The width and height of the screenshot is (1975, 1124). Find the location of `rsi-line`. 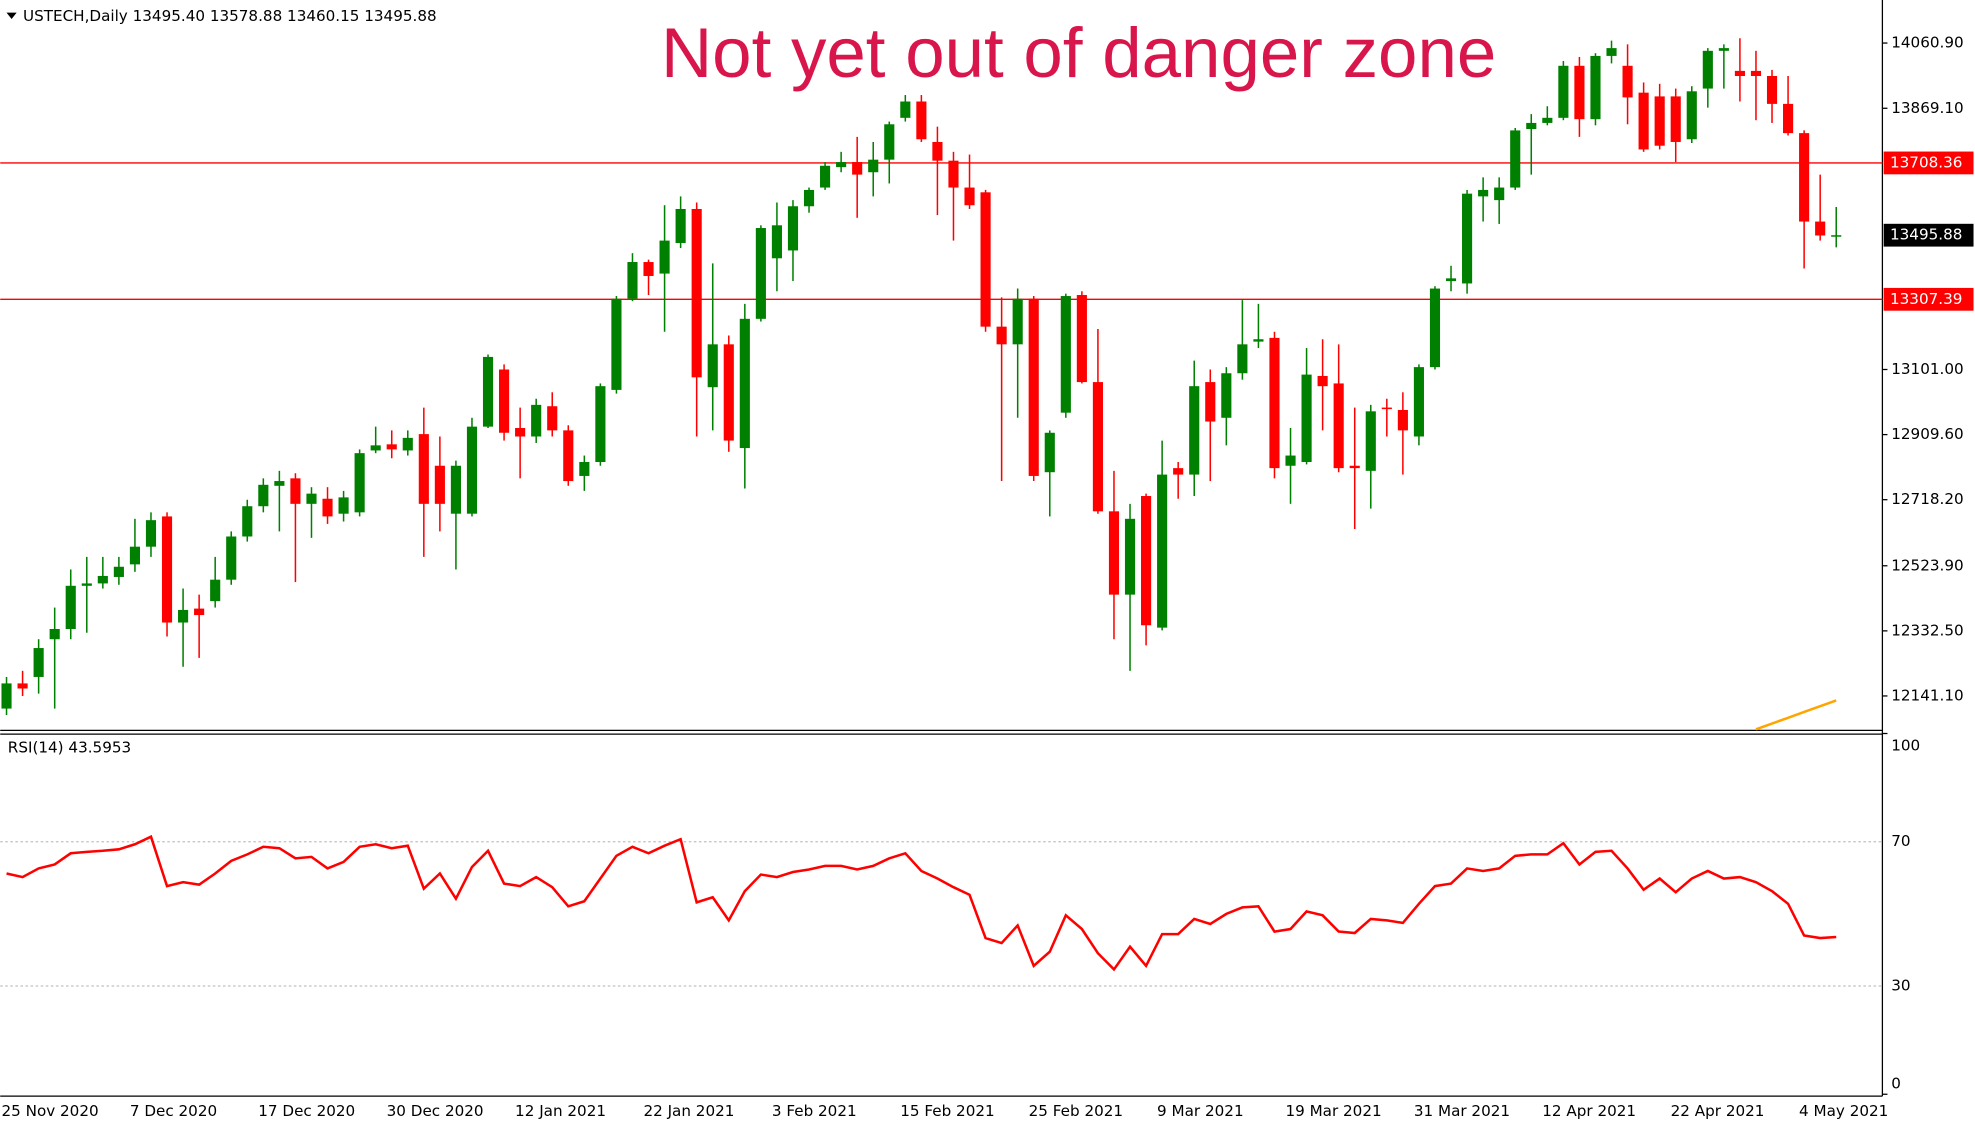

rsi-line is located at coordinates (921, 903).